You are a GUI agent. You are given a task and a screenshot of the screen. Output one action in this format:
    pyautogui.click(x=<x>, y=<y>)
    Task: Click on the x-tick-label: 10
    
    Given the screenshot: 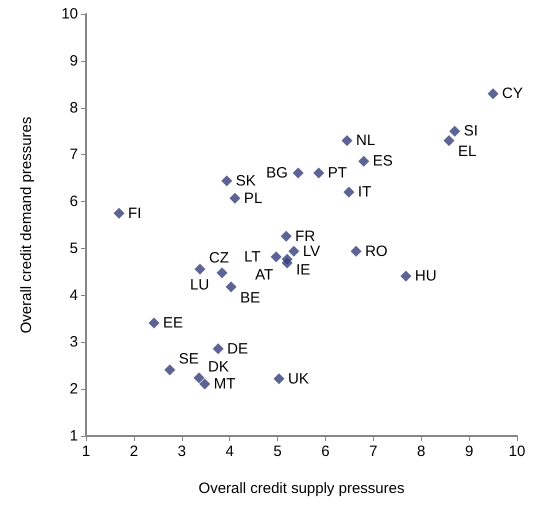 What is the action you would take?
    pyautogui.click(x=517, y=451)
    